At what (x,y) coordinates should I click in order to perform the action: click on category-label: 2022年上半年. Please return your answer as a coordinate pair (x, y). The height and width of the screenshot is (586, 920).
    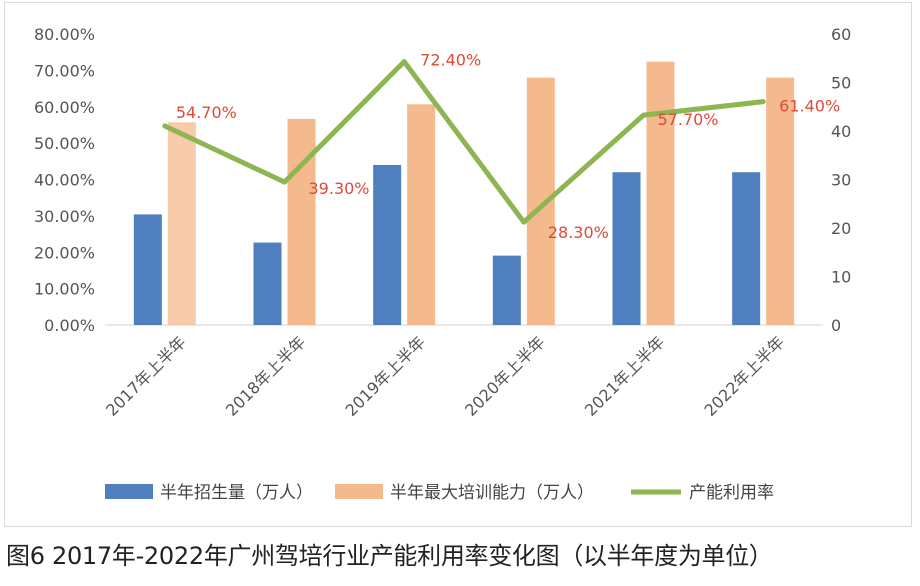
    Looking at the image, I should click on (744, 375).